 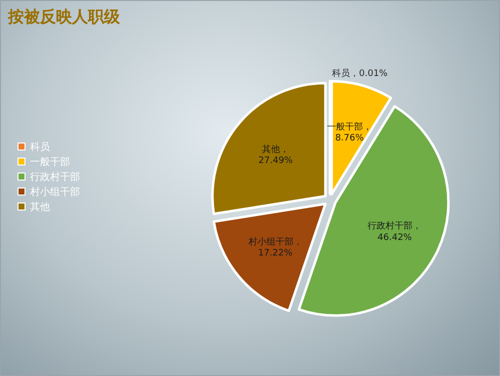 What do you see at coordinates (40, 147) in the screenshot?
I see `legend-label: 科员` at bounding box center [40, 147].